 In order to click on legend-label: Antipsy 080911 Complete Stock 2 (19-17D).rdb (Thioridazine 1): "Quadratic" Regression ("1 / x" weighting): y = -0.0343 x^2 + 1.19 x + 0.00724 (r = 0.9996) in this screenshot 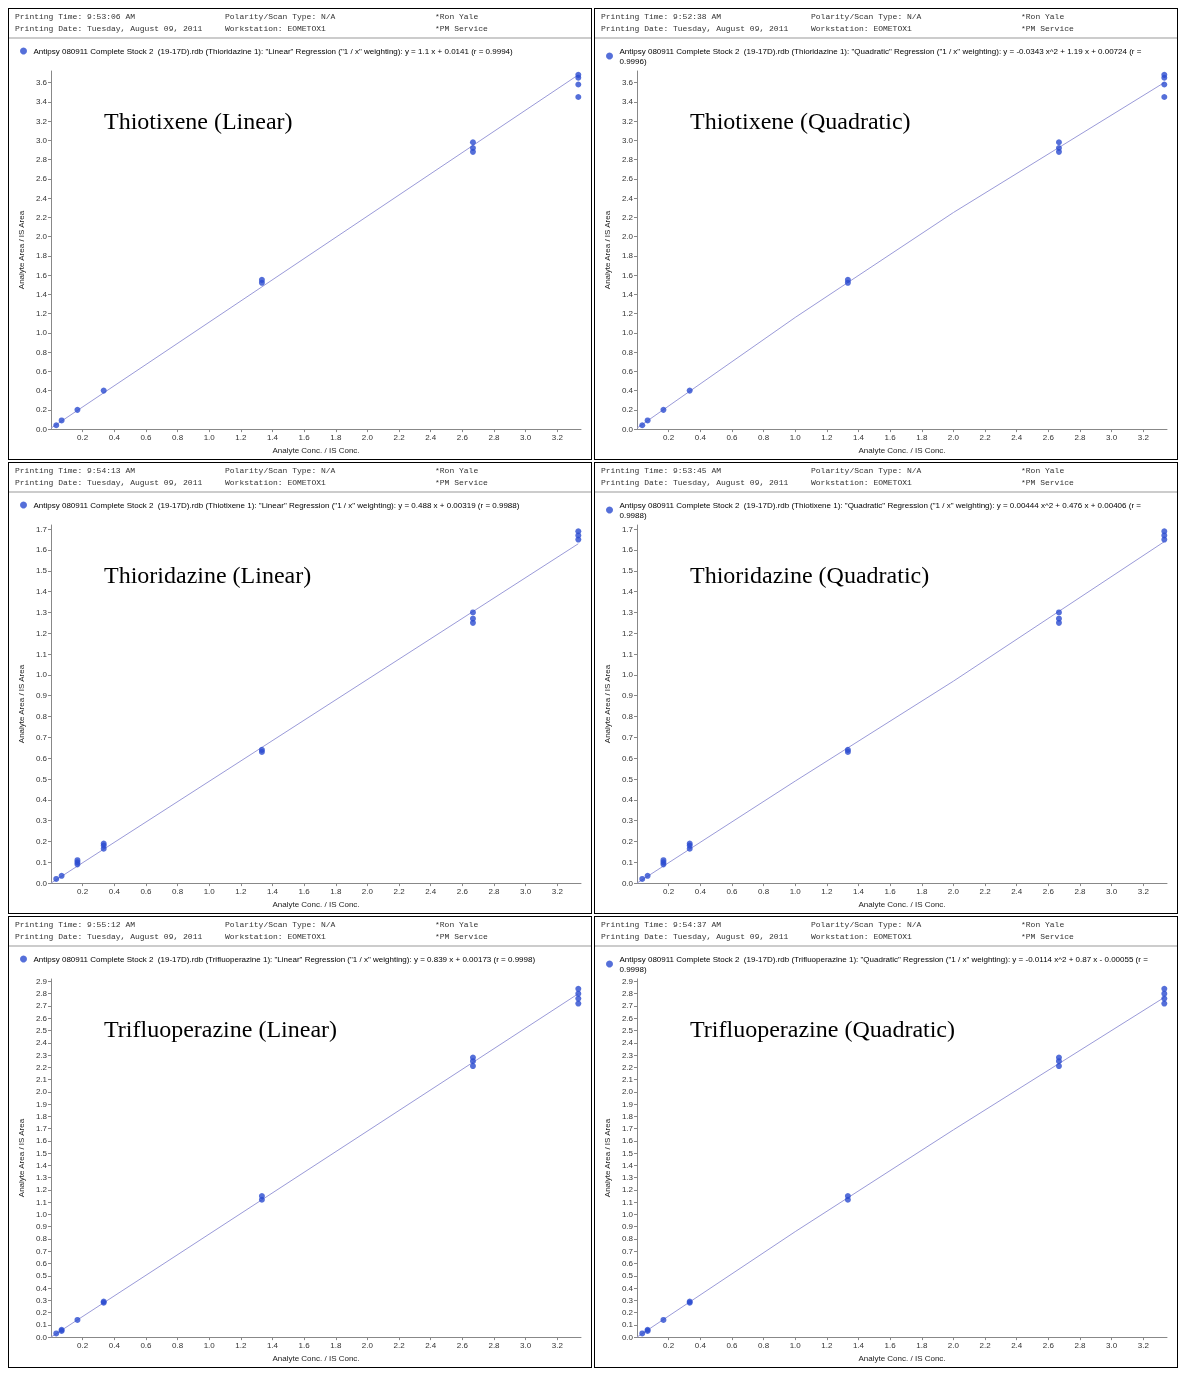, I will do `click(881, 56)`.